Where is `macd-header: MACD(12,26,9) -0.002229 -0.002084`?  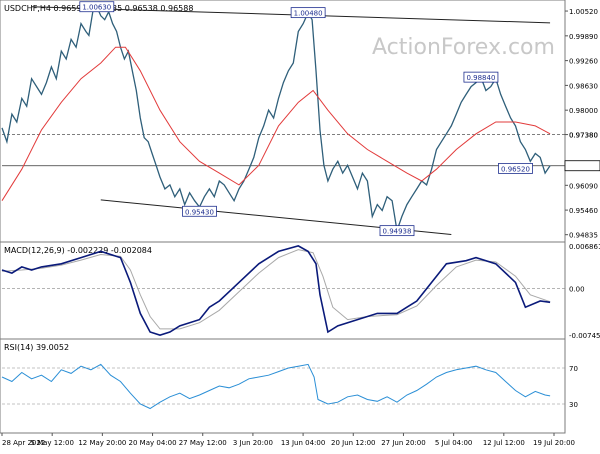 macd-header: MACD(12,26,9) -0.002229 -0.002084 is located at coordinates (78, 250).